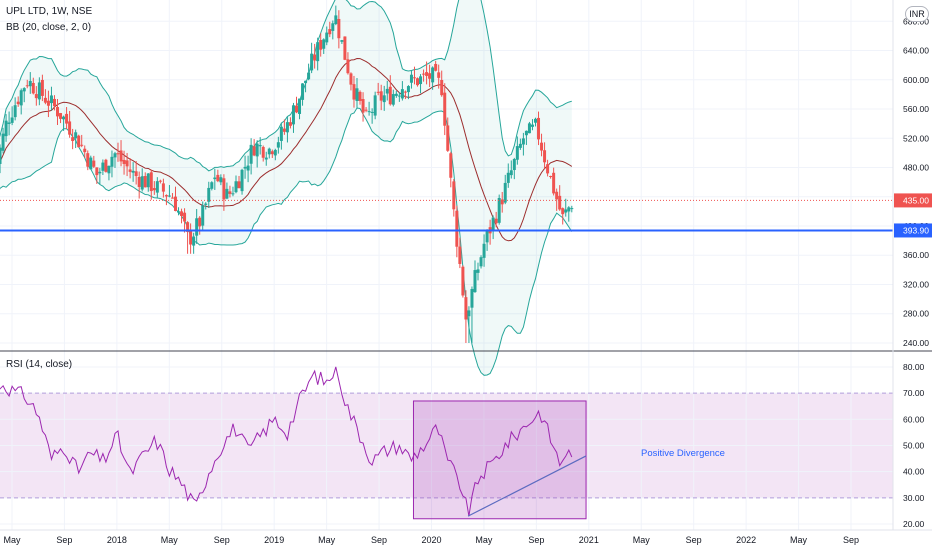  I want to click on rsi-axis-tick: 60.00, so click(914, 419).